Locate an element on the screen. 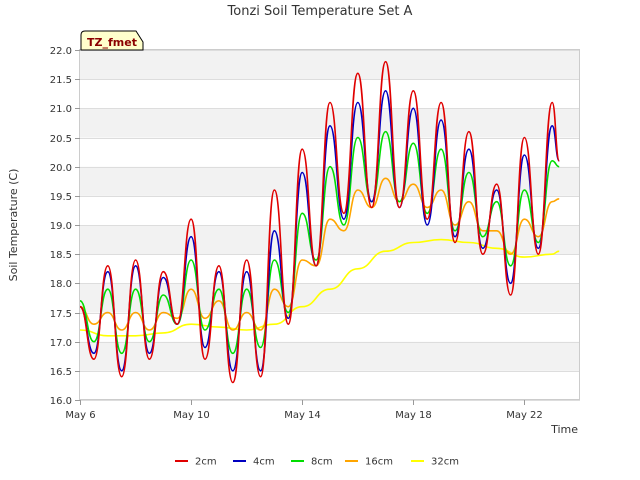 The image size is (640, 480). chart-title: Tonzi Soil Temperature Set A is located at coordinates (320, 11).